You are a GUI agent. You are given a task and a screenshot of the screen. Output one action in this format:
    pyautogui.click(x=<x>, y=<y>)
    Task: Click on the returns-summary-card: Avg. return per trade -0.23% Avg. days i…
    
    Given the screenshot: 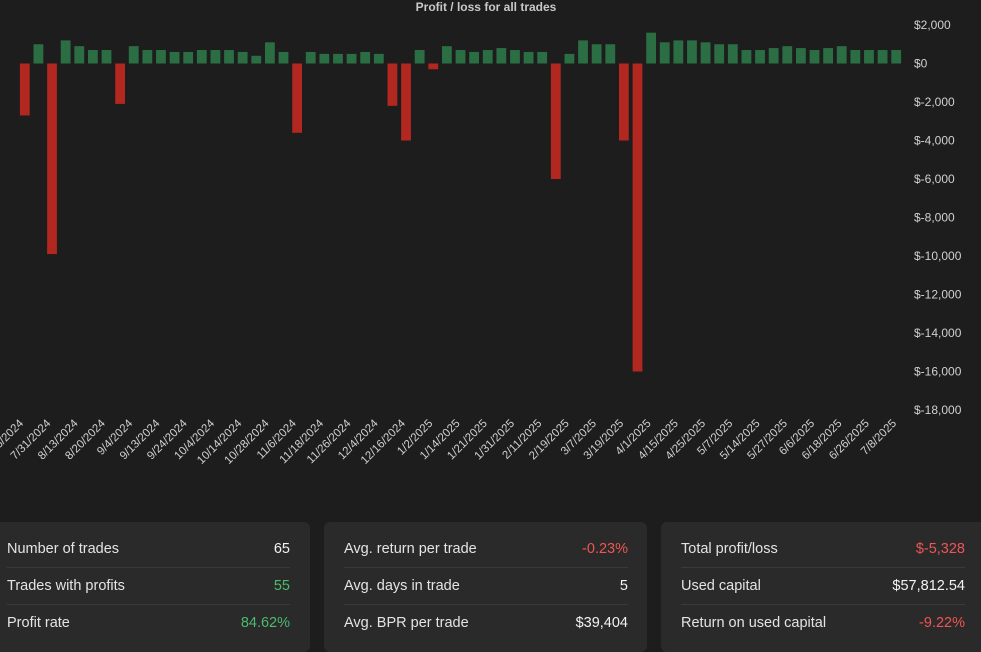 What is the action you would take?
    pyautogui.click(x=485, y=587)
    